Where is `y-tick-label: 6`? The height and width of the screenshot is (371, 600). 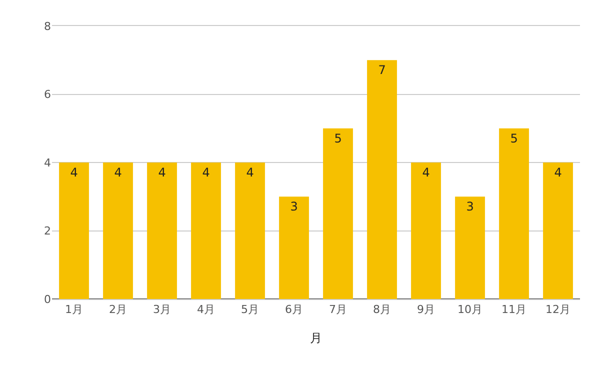 y-tick-label: 6 is located at coordinates (47, 95).